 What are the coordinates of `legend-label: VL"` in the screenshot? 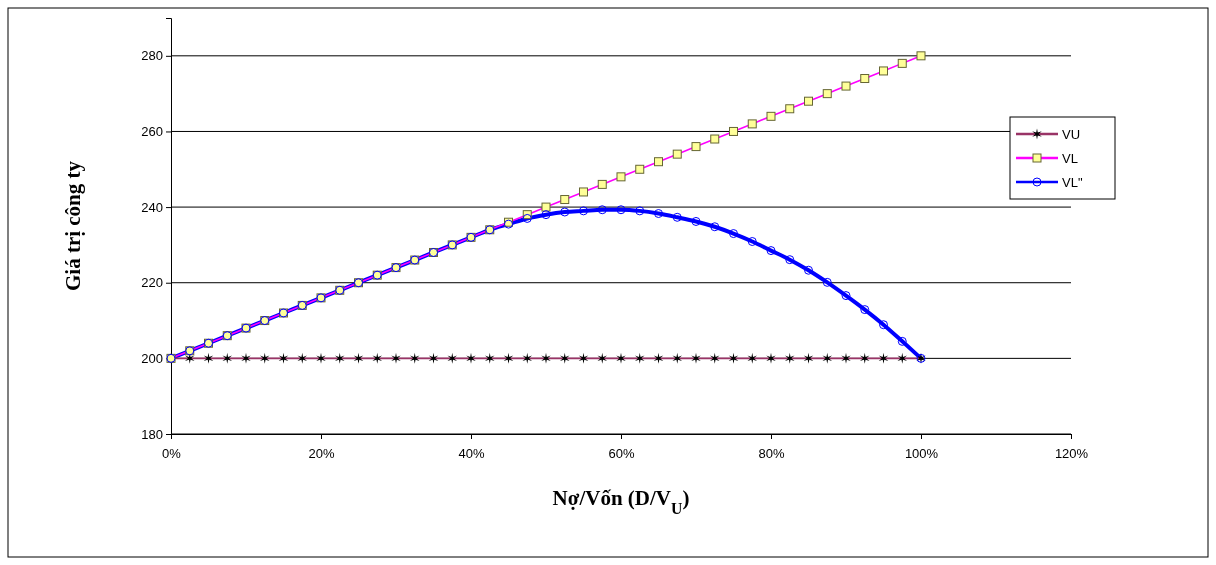 It's located at (1072, 182).